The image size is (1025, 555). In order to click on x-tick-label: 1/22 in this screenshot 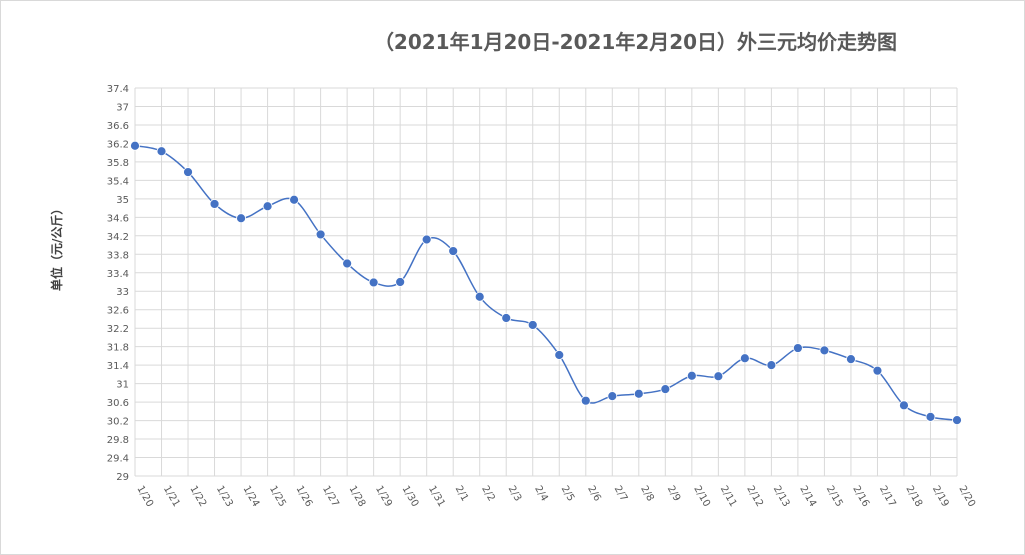, I will do `click(197, 496)`.